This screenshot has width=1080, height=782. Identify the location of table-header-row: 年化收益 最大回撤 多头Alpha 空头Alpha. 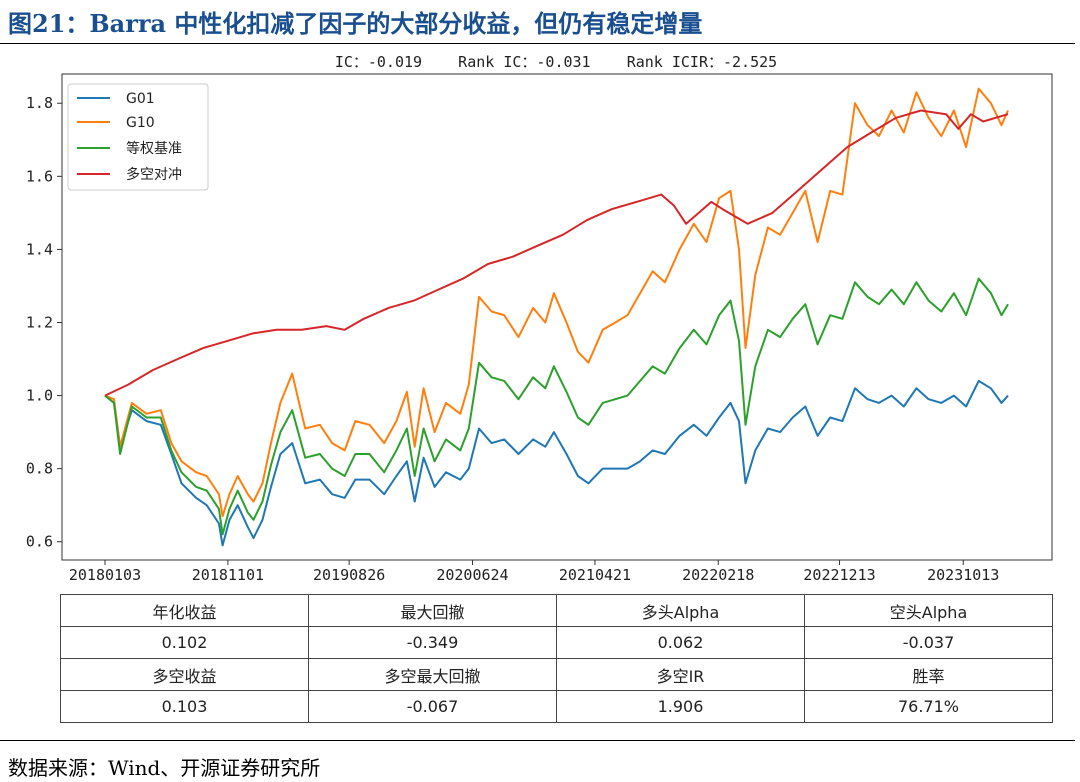
(556, 610).